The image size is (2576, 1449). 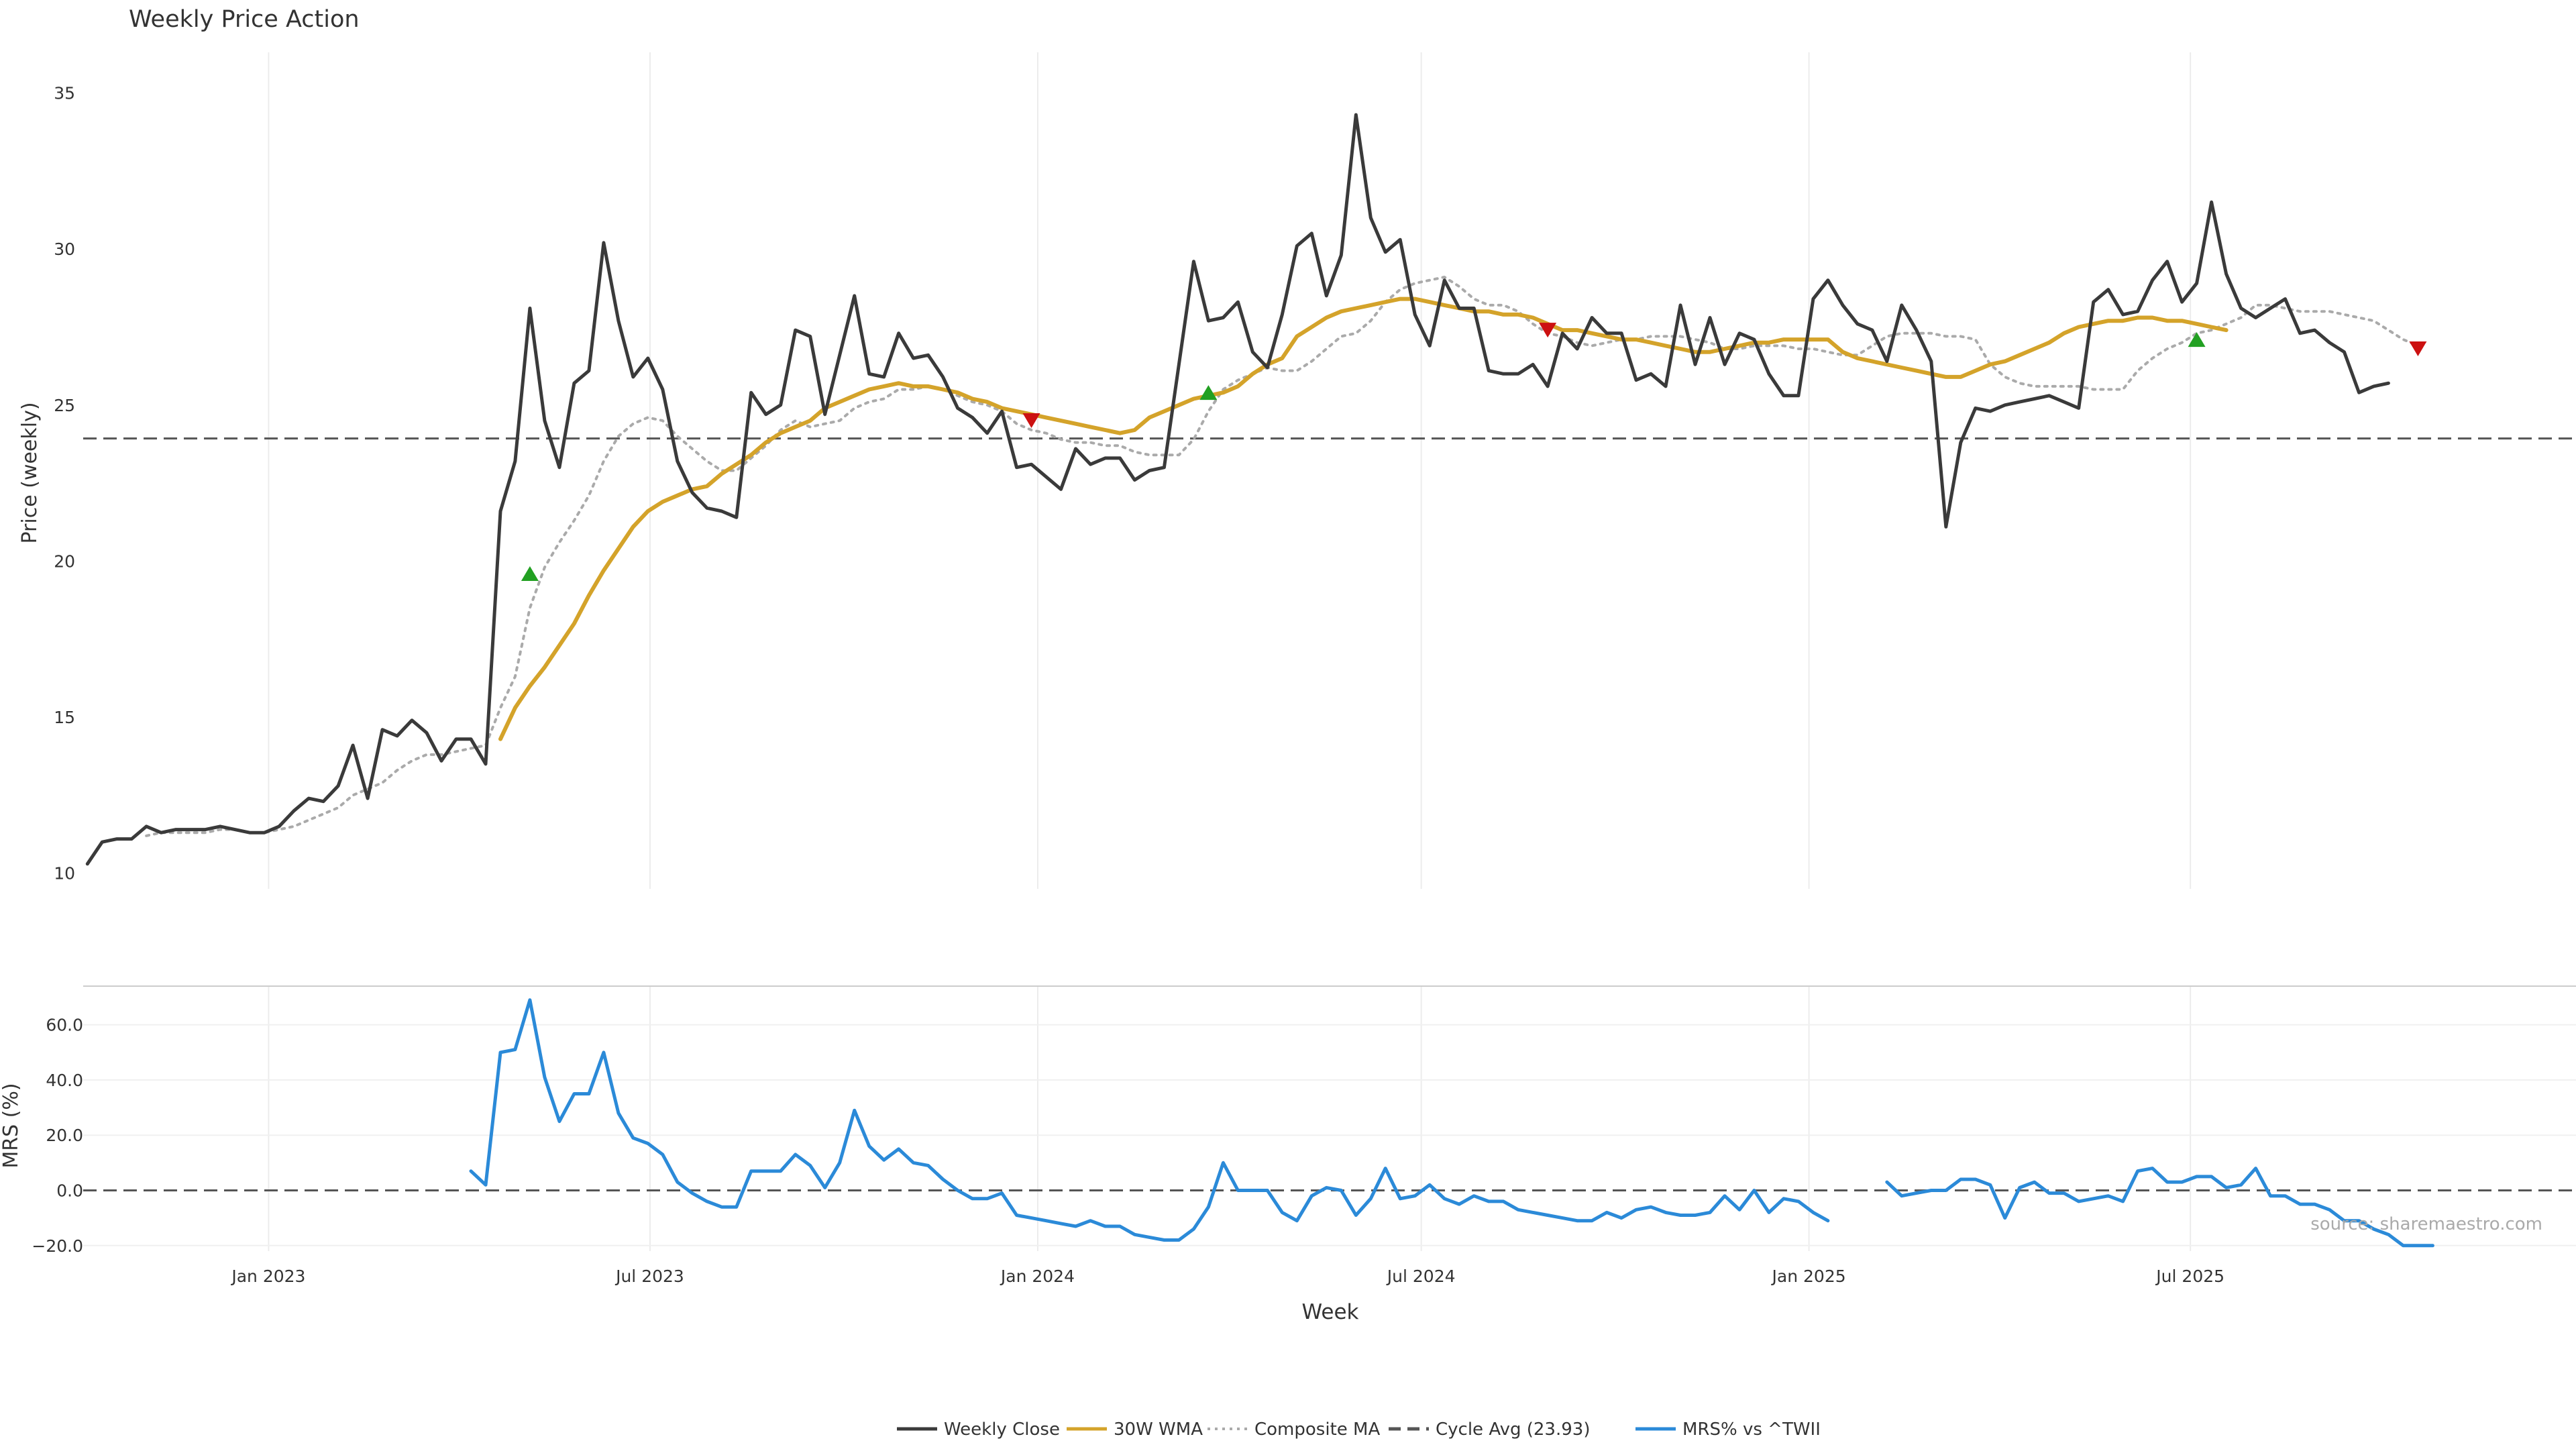 I want to click on source-note: source: sharemaestro.com, so click(x=2426, y=1224).